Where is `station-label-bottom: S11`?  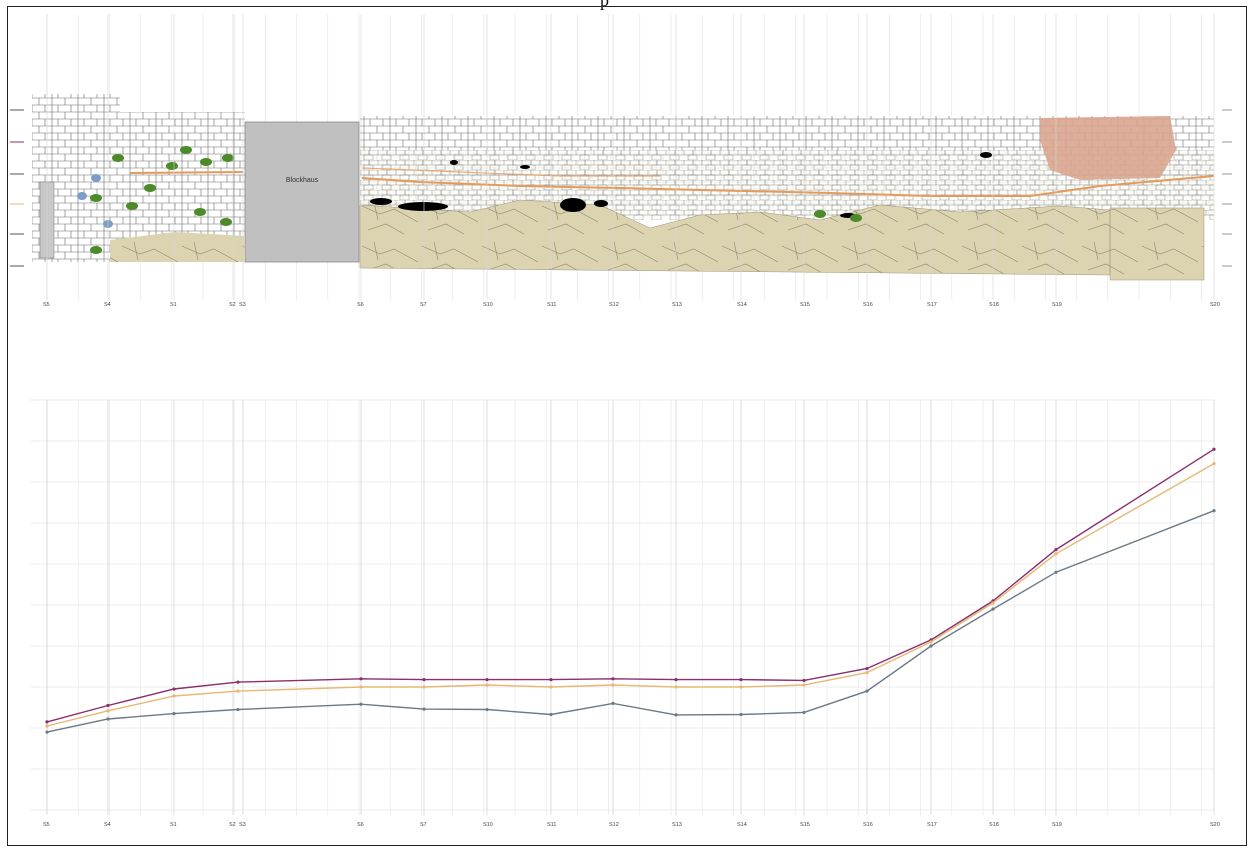
station-label-bottom: S11 is located at coordinates (551, 825).